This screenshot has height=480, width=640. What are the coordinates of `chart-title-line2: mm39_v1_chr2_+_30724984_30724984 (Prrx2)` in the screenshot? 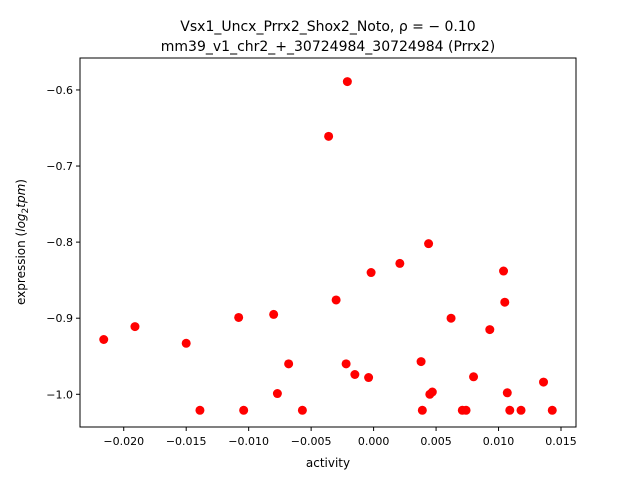 It's located at (328, 47).